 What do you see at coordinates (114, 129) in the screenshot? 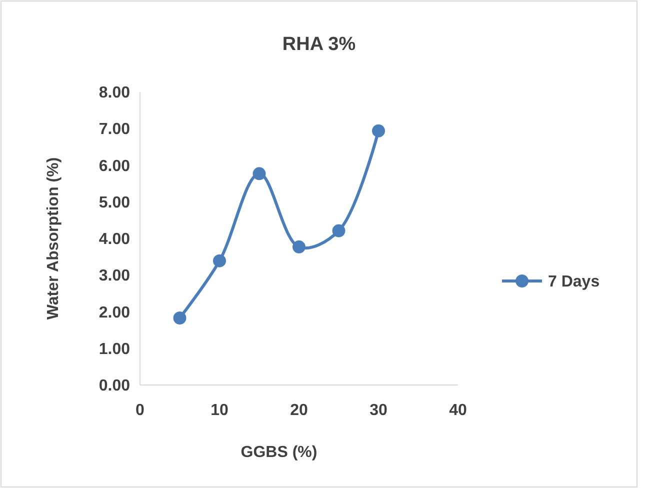
I see `y-tick-label: 7.00` at bounding box center [114, 129].